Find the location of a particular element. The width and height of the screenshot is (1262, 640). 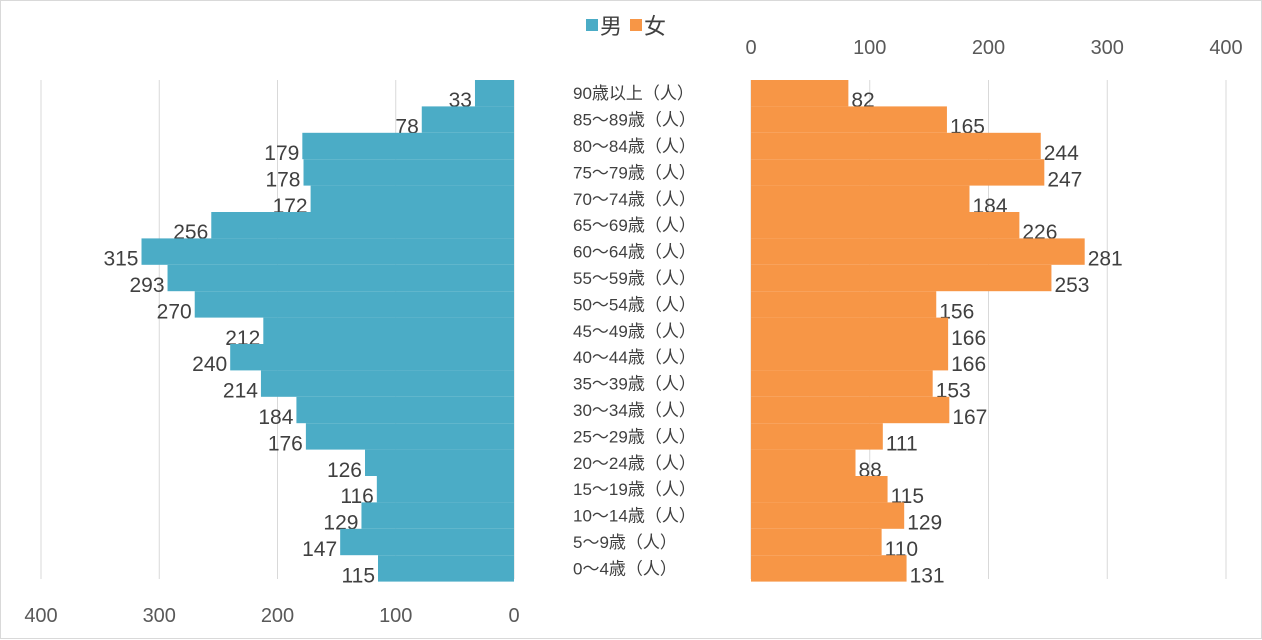

category-label: 60～64歳（人） is located at coordinates (634, 252).